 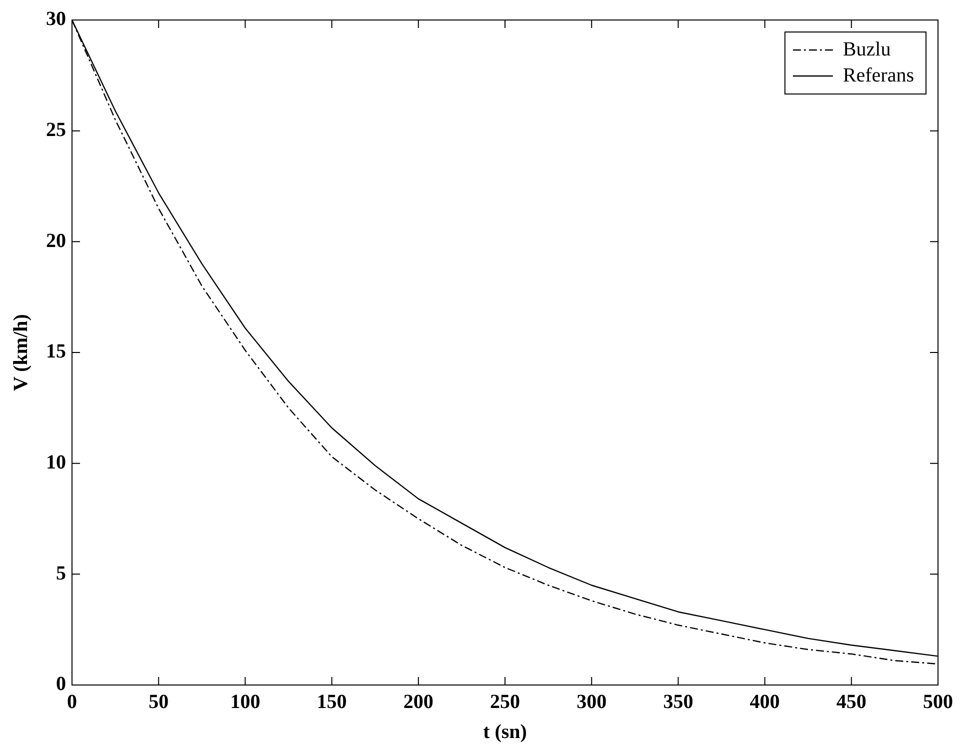 What do you see at coordinates (21, 352) in the screenshot?
I see `y-axis-title: V (km/h)` at bounding box center [21, 352].